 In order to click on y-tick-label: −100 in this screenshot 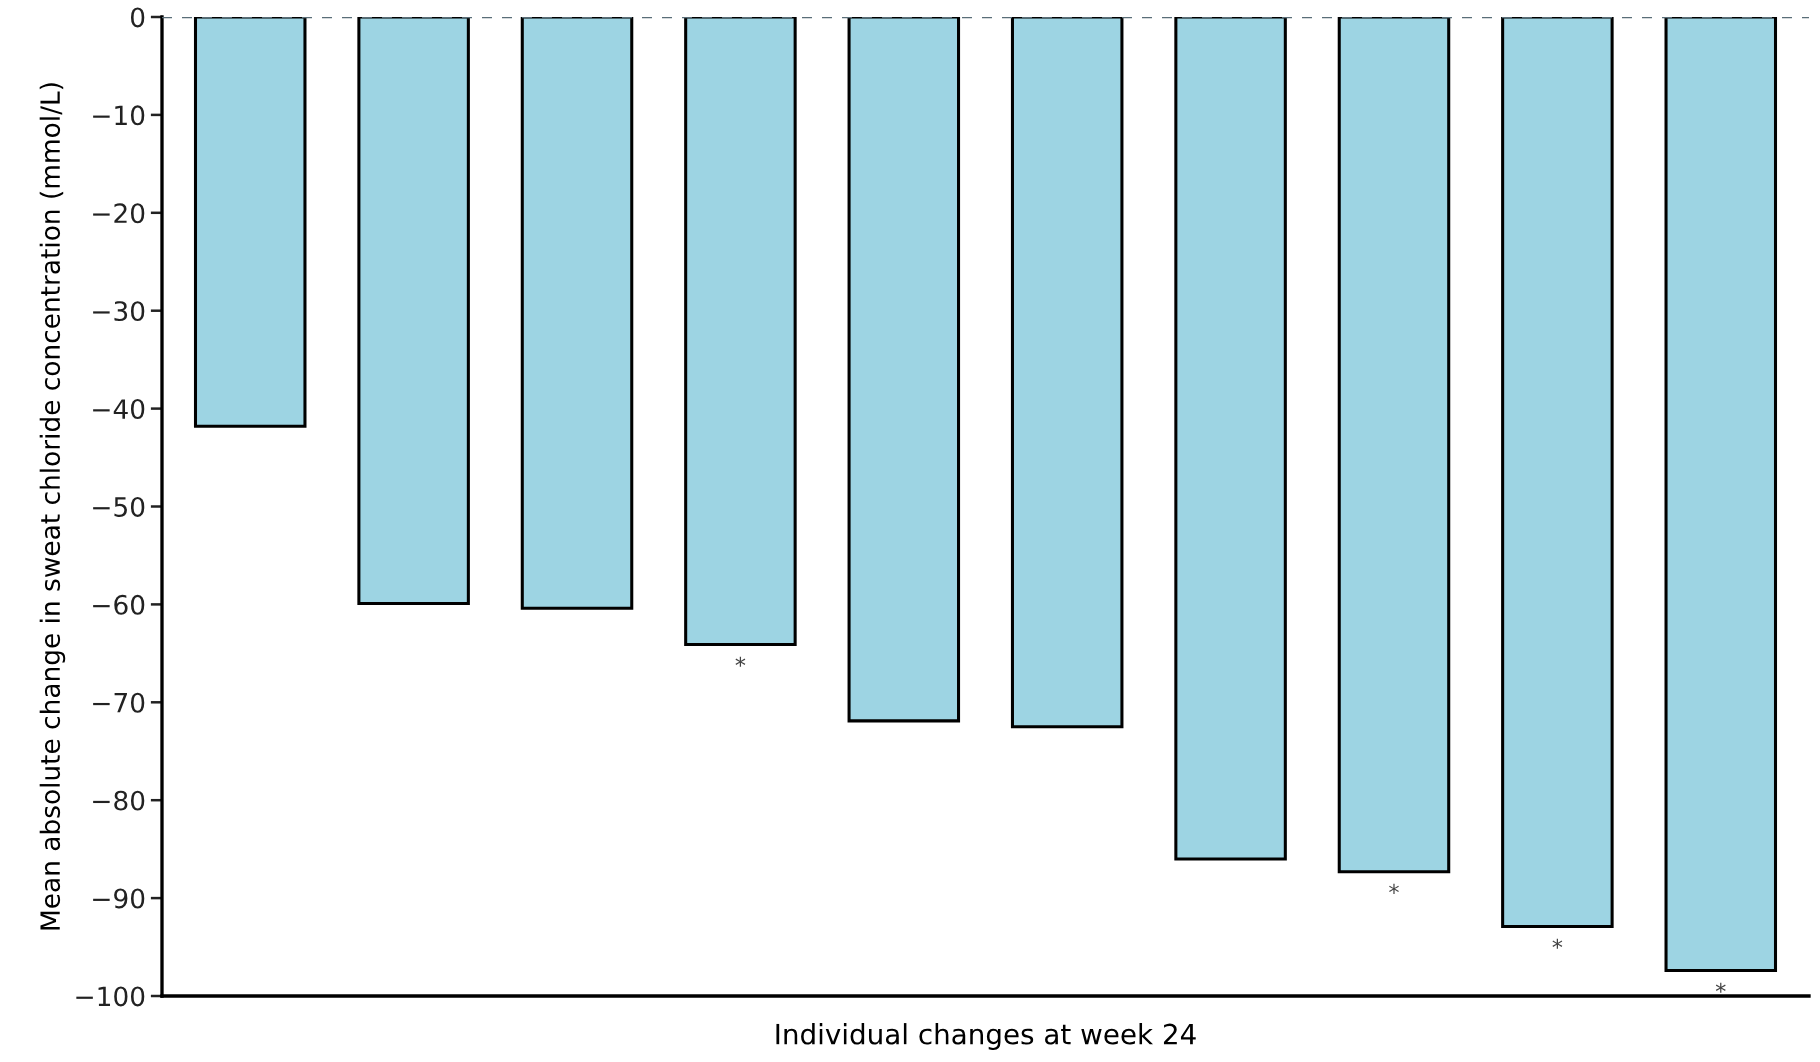, I will do `click(110, 996)`.